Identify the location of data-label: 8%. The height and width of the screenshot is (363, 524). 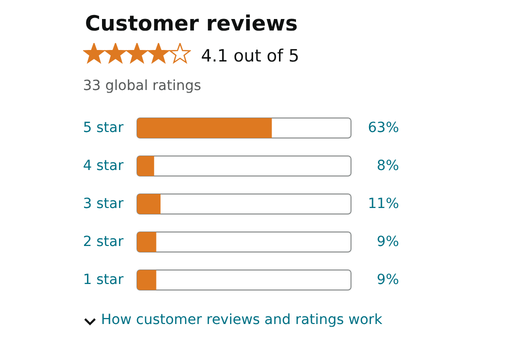
(387, 166).